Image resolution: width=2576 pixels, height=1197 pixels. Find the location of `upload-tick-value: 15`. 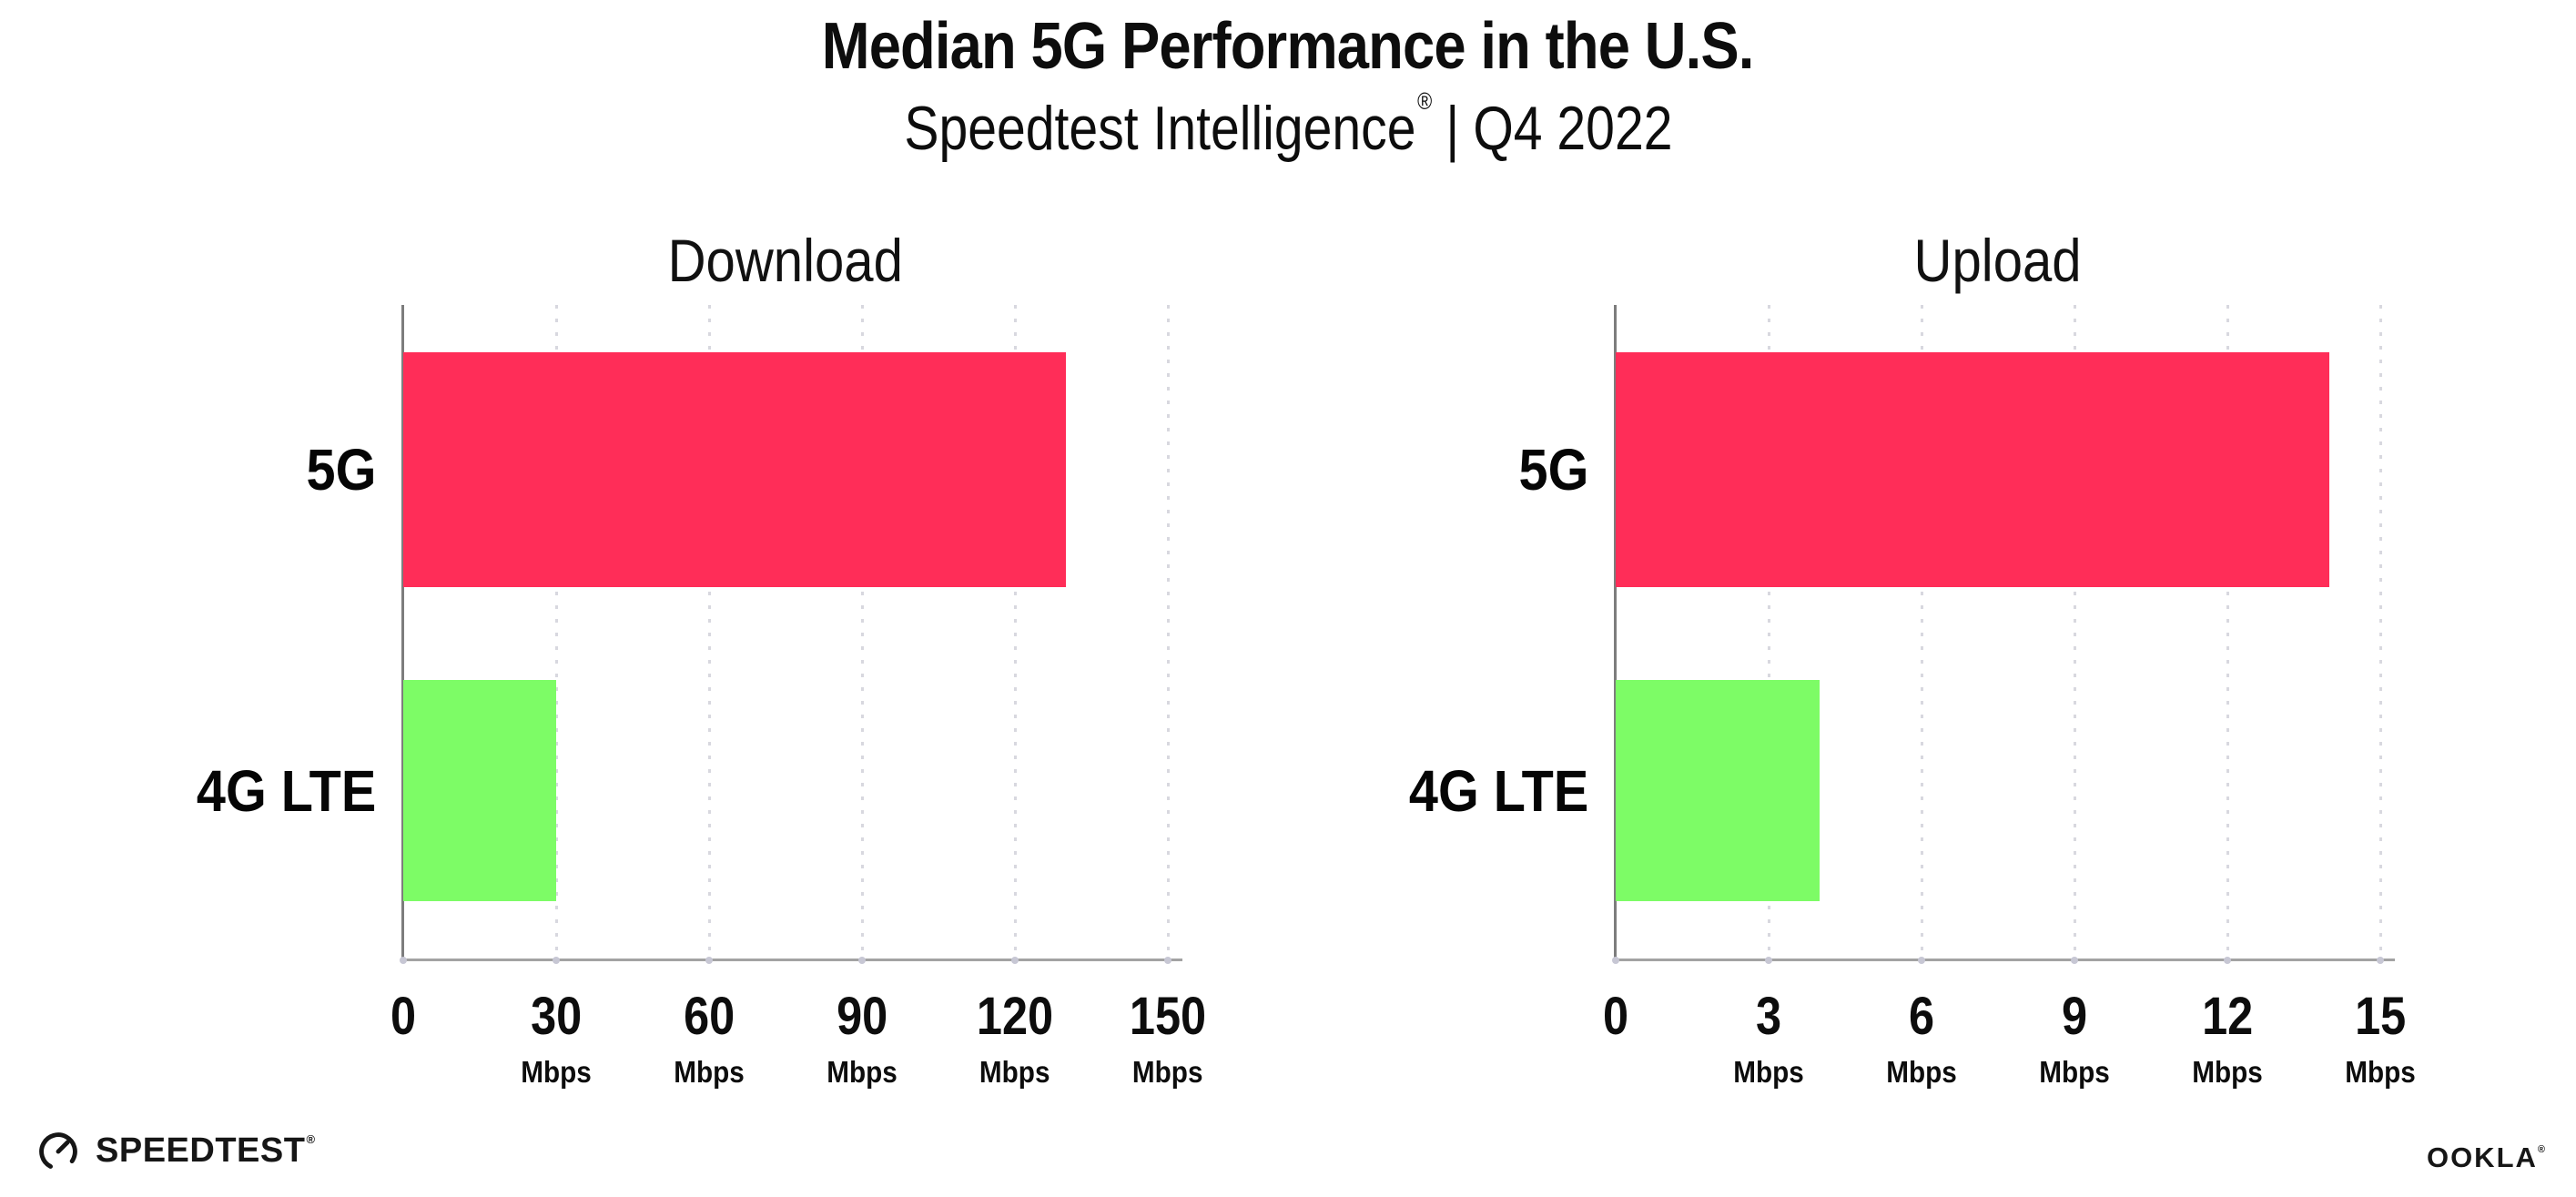

upload-tick-value: 15 is located at coordinates (2380, 1017).